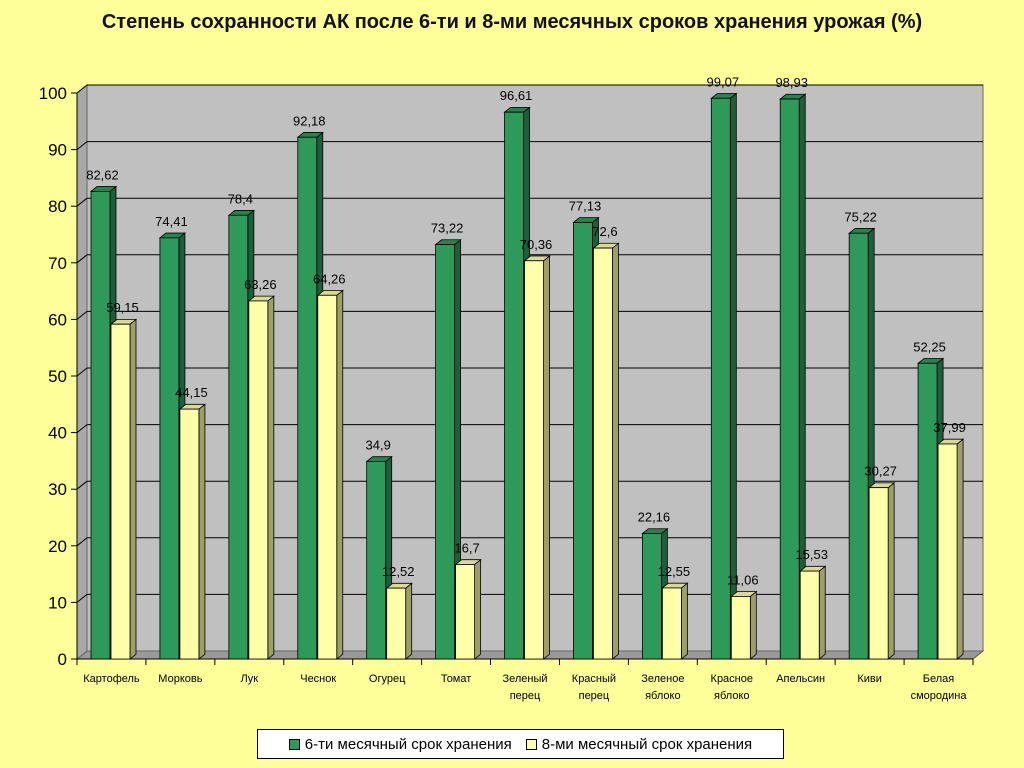 This screenshot has width=1024, height=768. Describe the element at coordinates (524, 679) in the screenshot. I see `x-tick-label: Зеленый` at that location.